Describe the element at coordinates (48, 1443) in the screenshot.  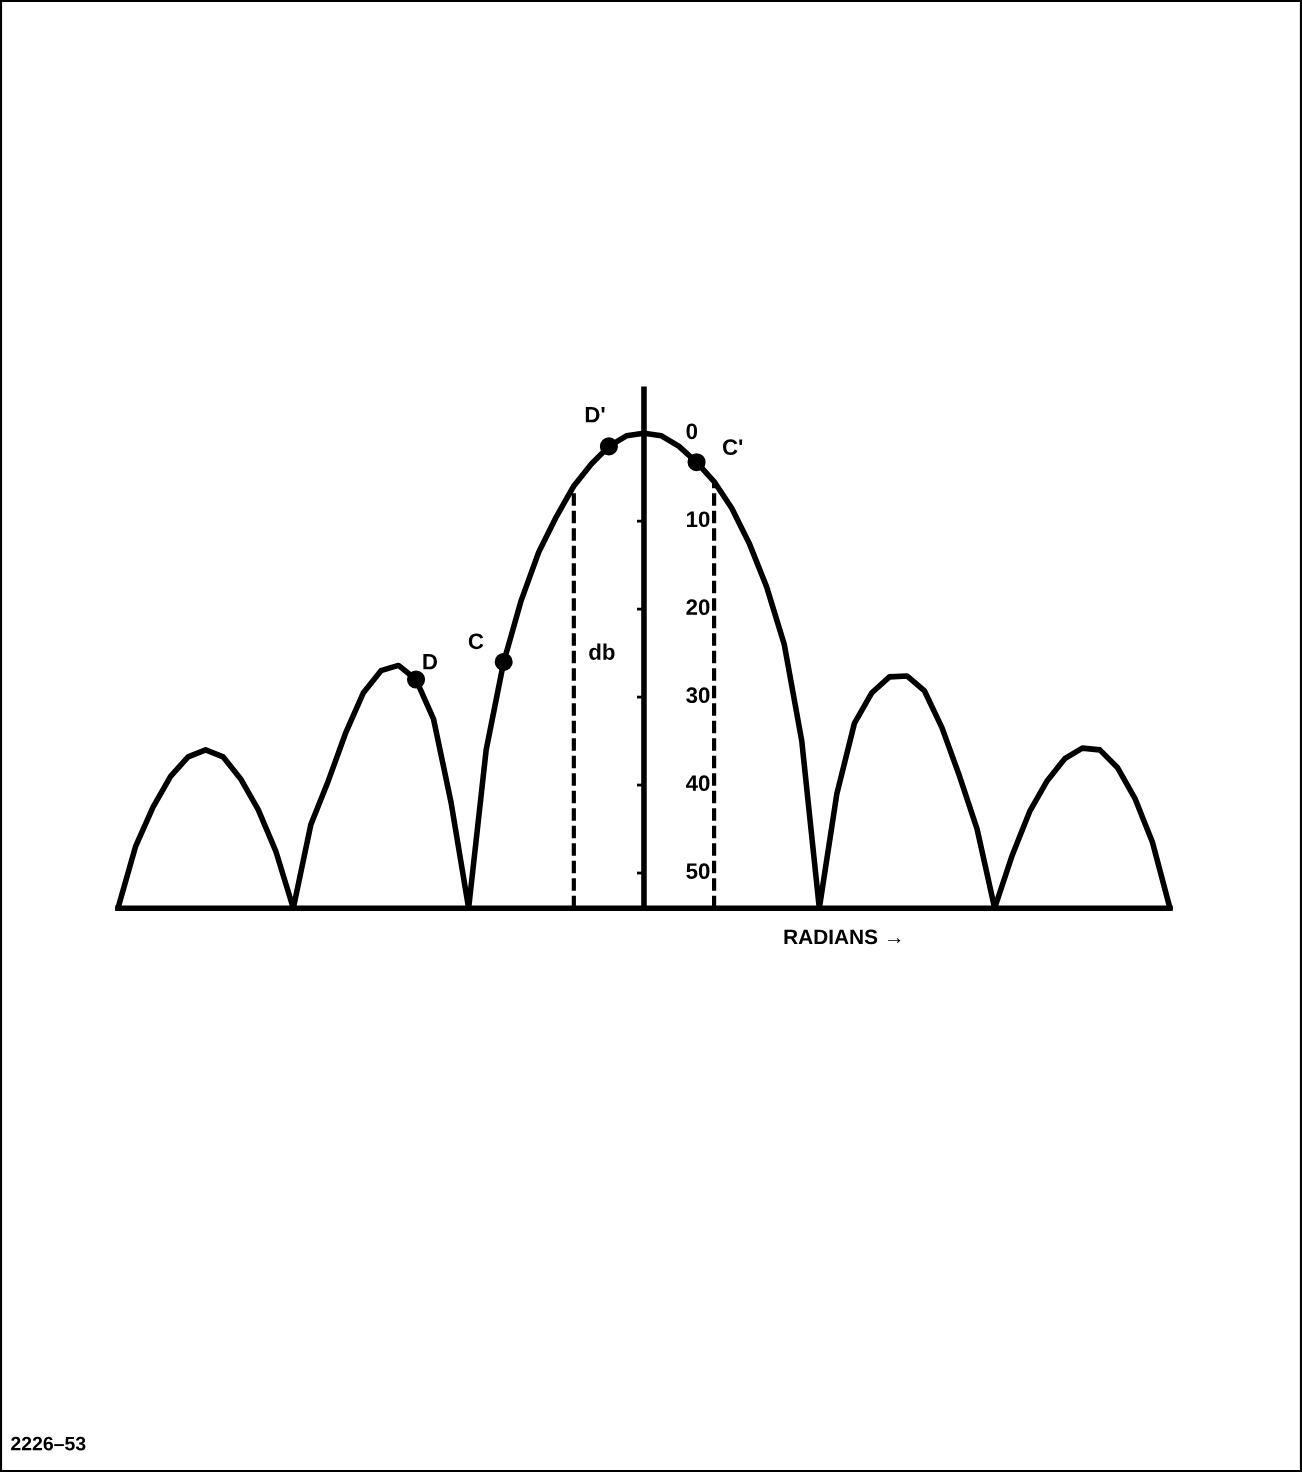
I see `text: 2226–53` at that location.